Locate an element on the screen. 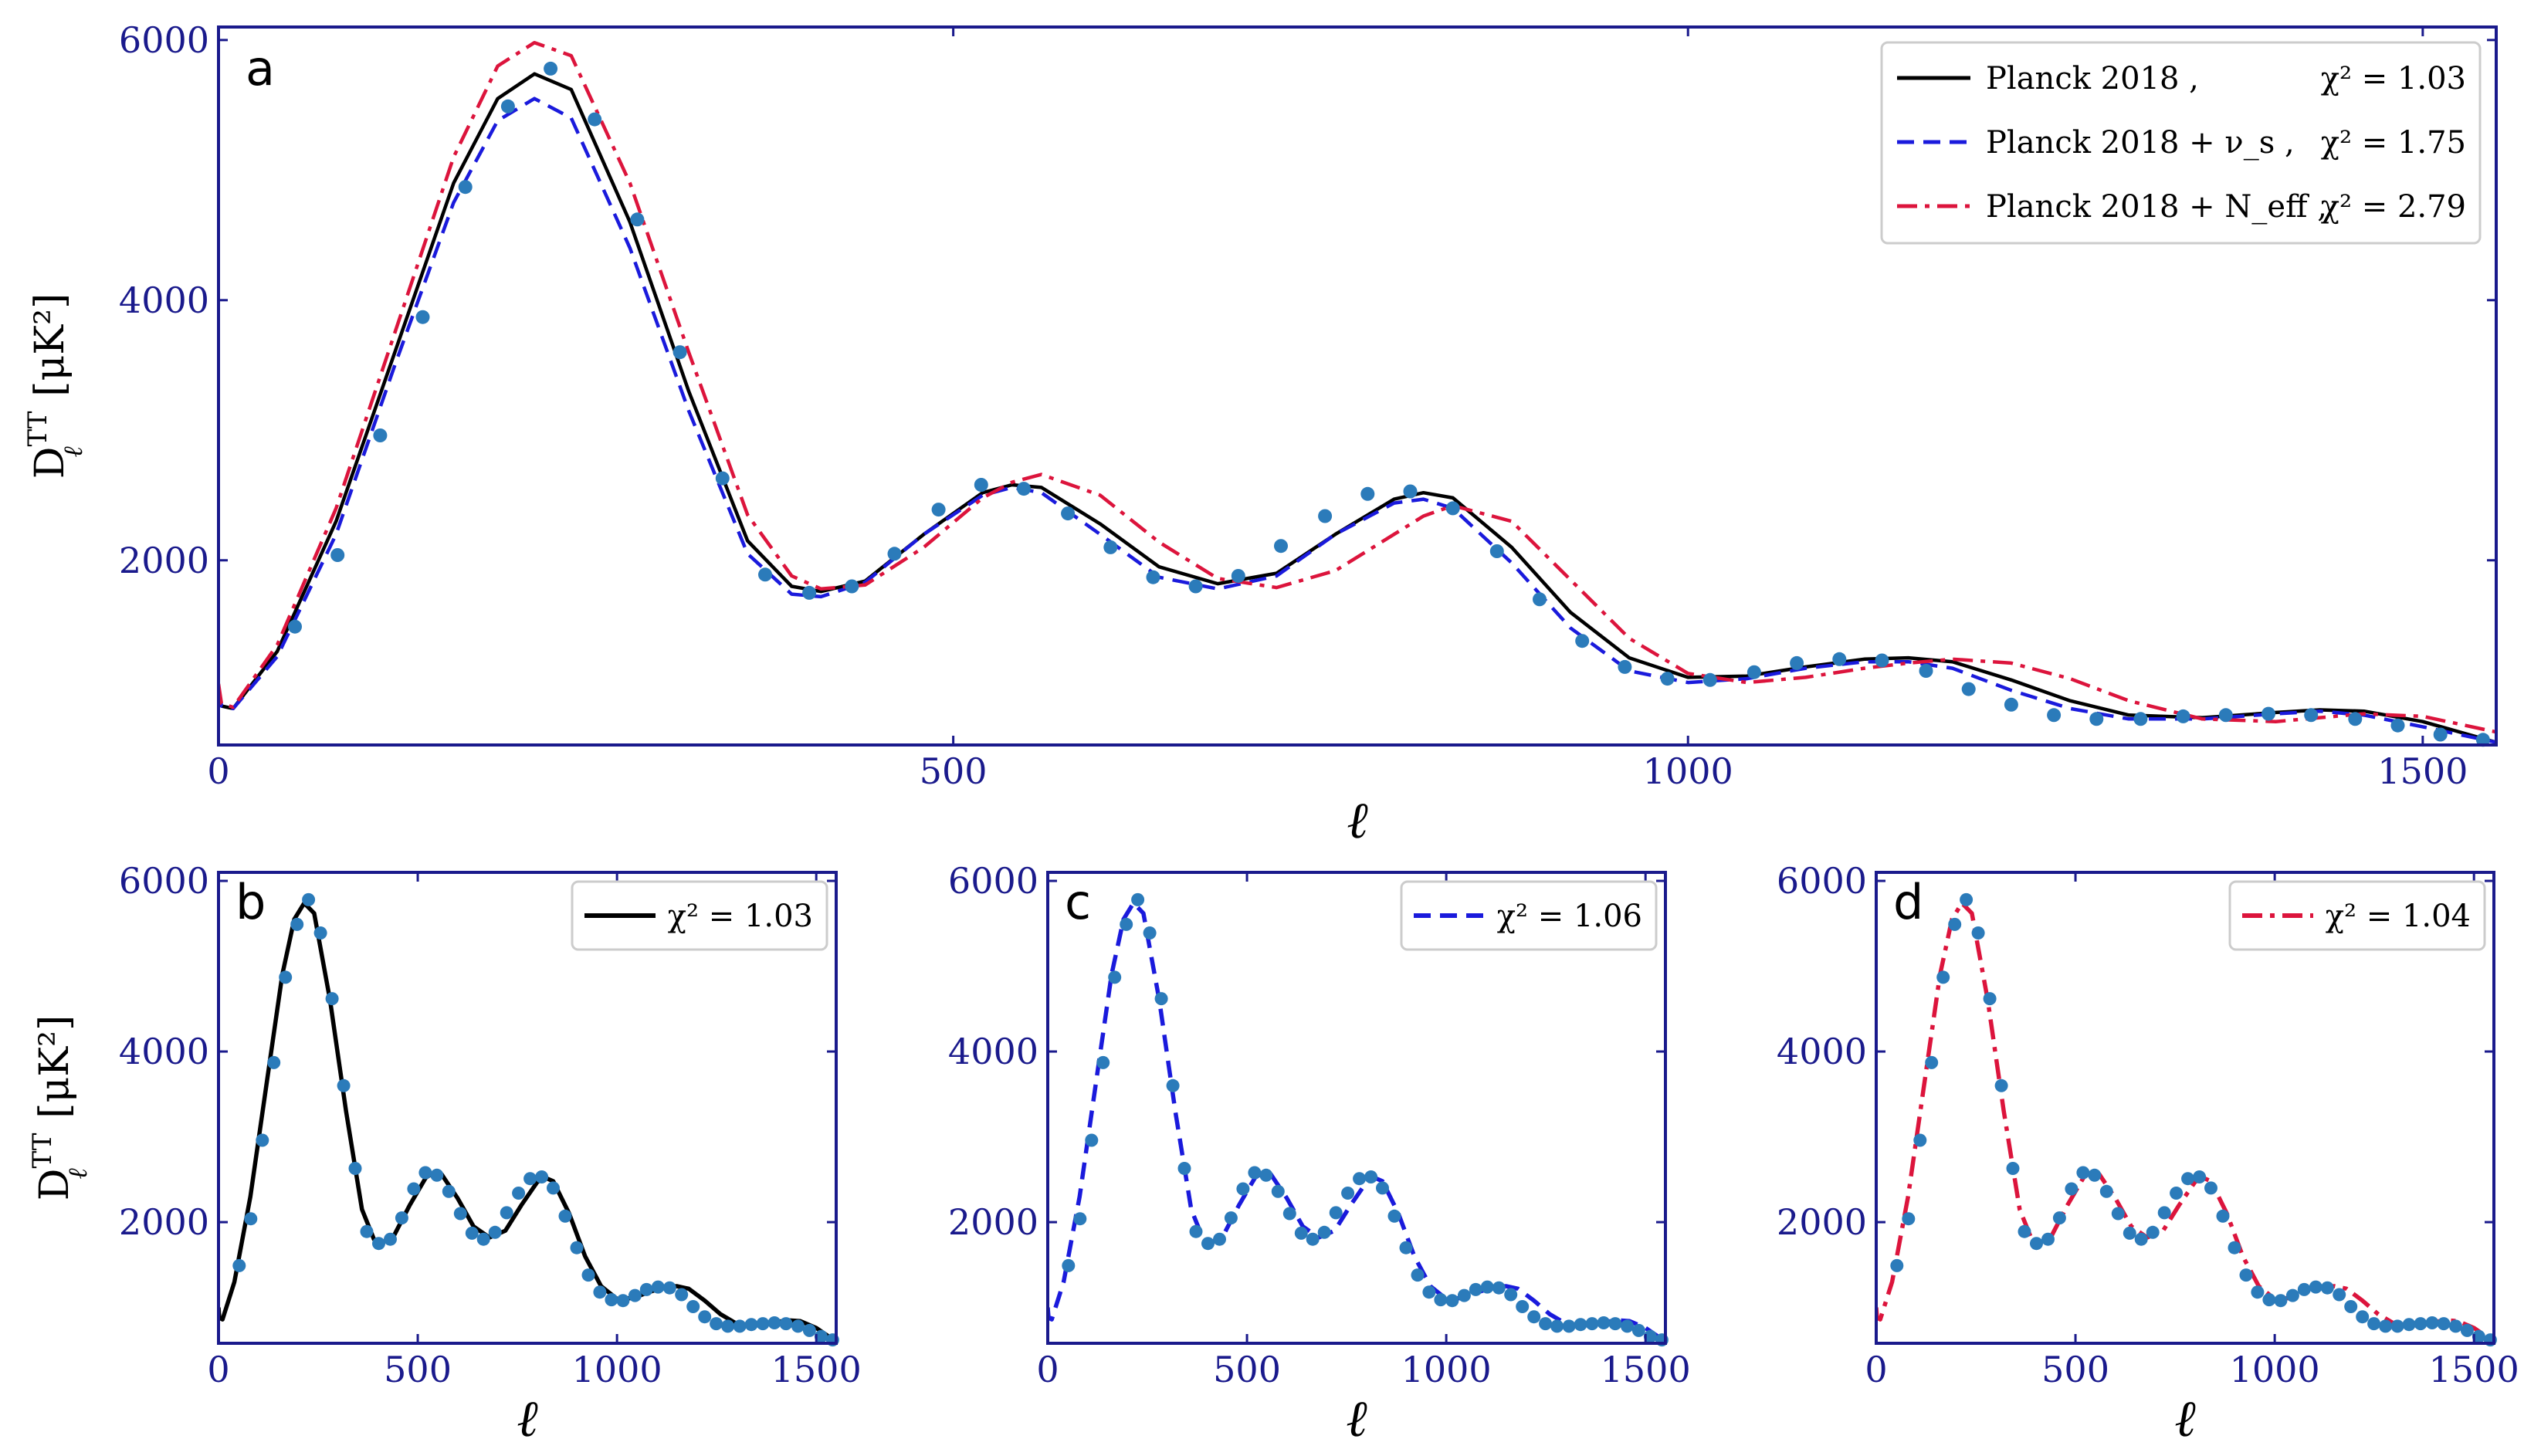 The image size is (2541, 1456). x-axis-label: ℓ is located at coordinates (2185, 1419).